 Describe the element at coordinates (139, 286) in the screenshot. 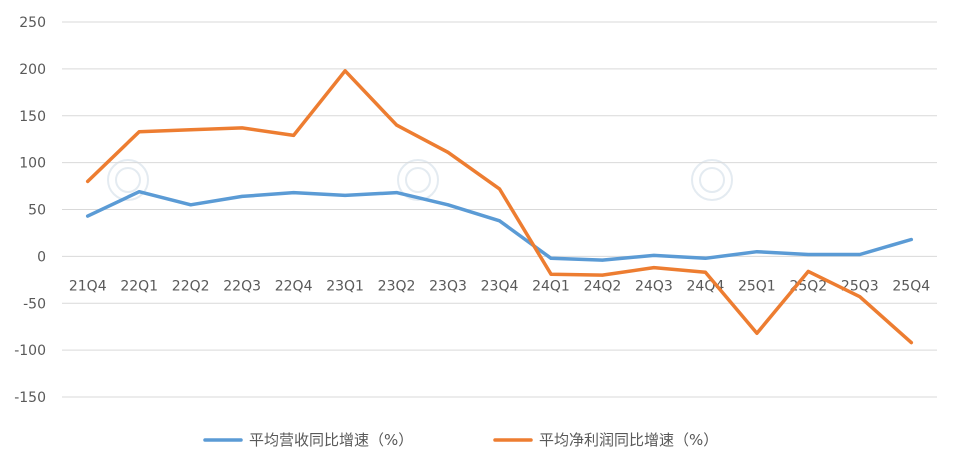

I see `x-tick-label: 22Q1` at that location.